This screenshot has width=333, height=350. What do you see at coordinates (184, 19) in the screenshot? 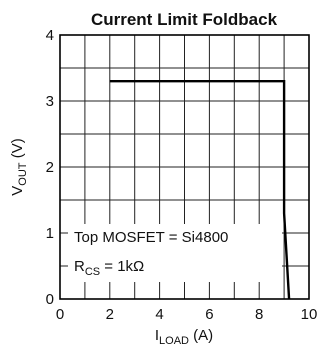
I see `chart-title: Current Limit Foldback` at bounding box center [184, 19].